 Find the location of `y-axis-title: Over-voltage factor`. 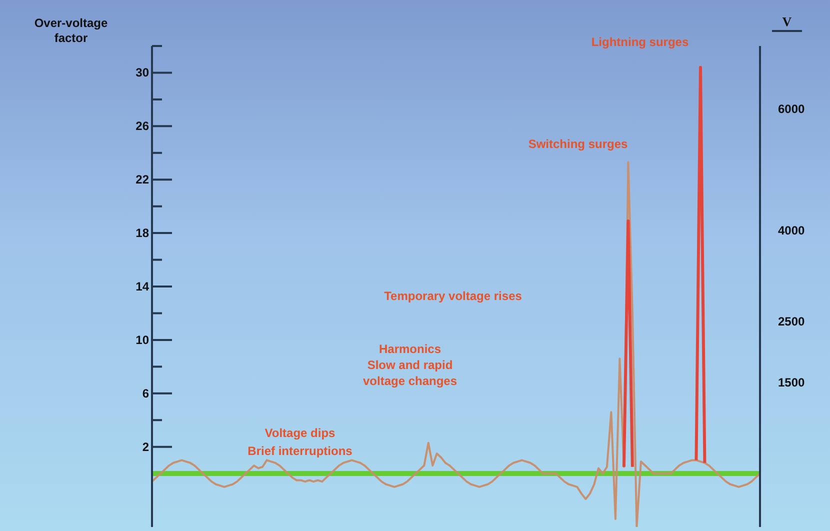

y-axis-title: Over-voltage factor is located at coordinates (71, 31).